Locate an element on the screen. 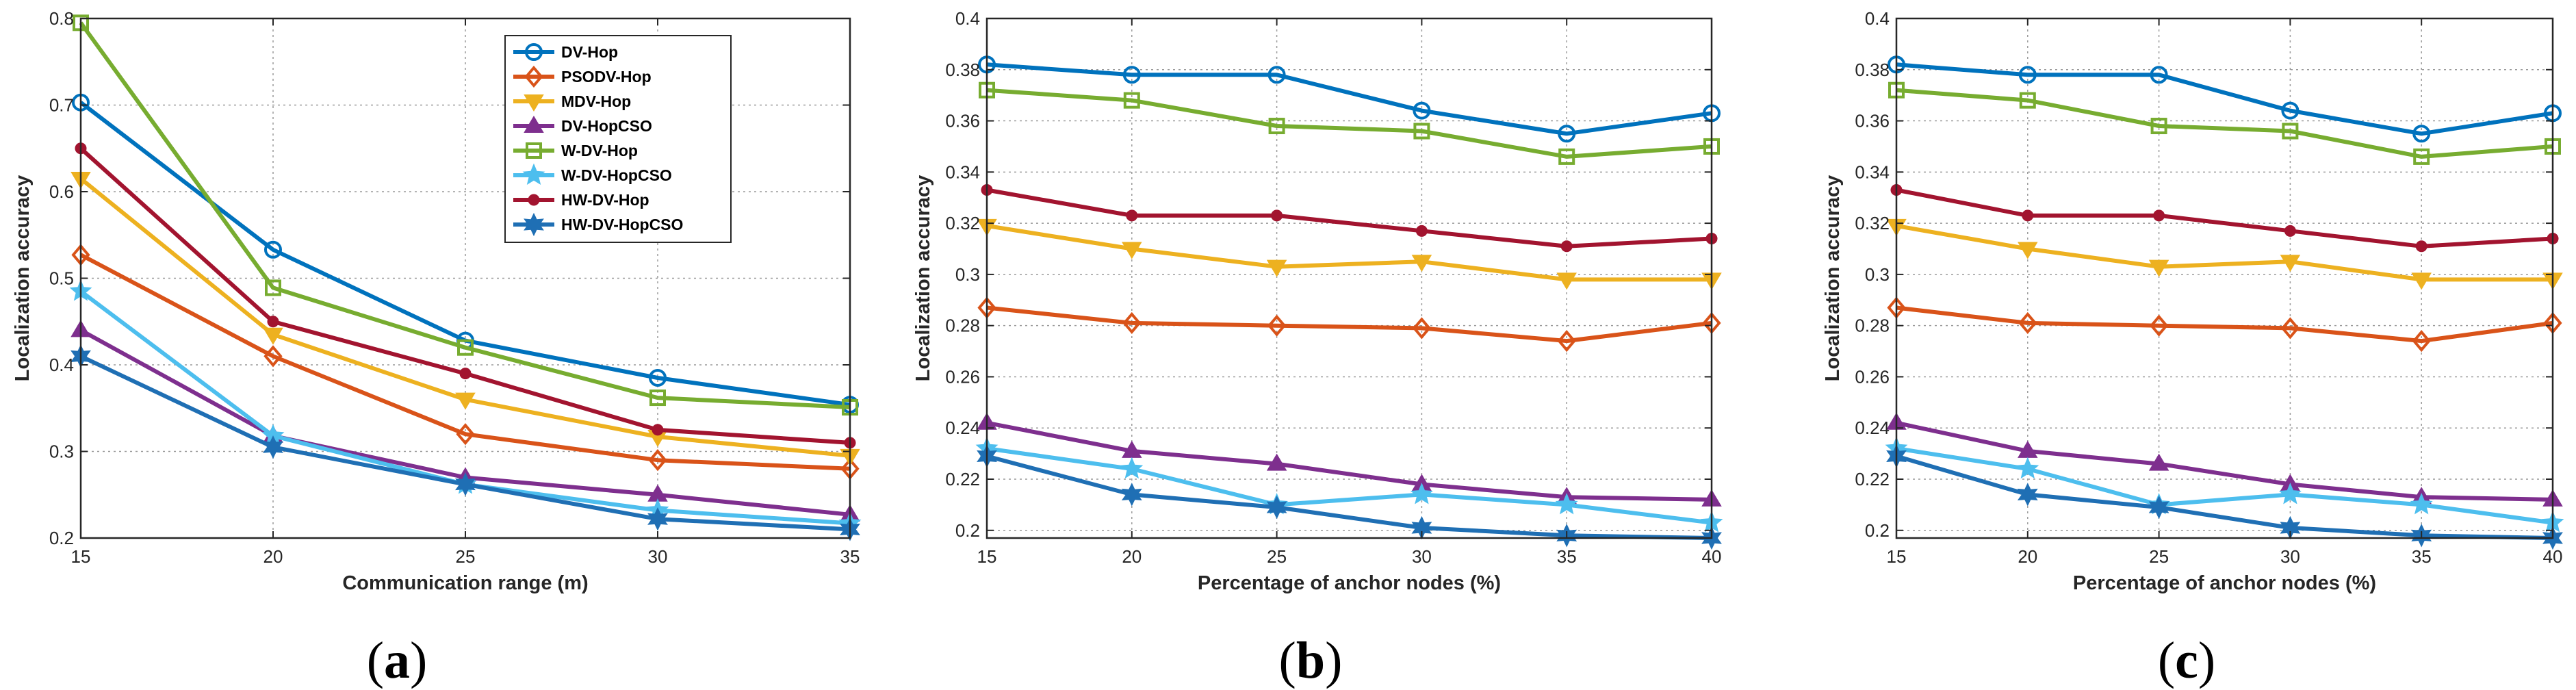  series-dv-hopcso is located at coordinates (2224, 460).